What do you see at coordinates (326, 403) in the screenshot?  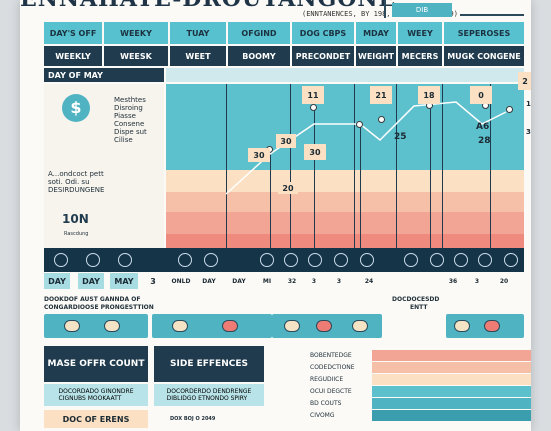 I see `stripe-label: BD COUTS` at bounding box center [326, 403].